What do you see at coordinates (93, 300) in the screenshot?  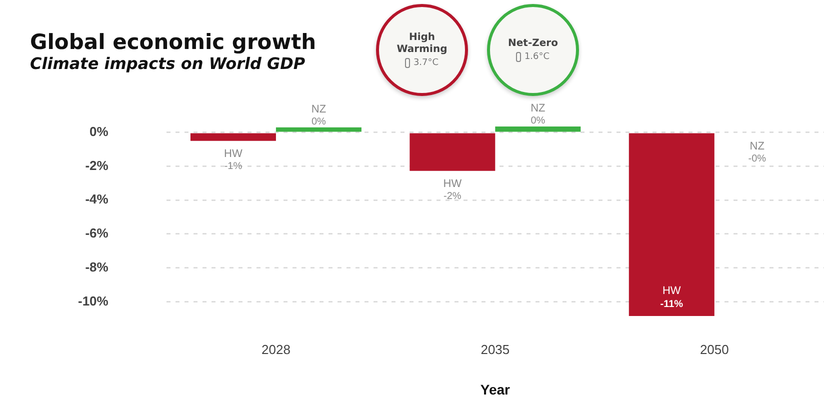 I see `y-tick-label: -10%` at bounding box center [93, 300].